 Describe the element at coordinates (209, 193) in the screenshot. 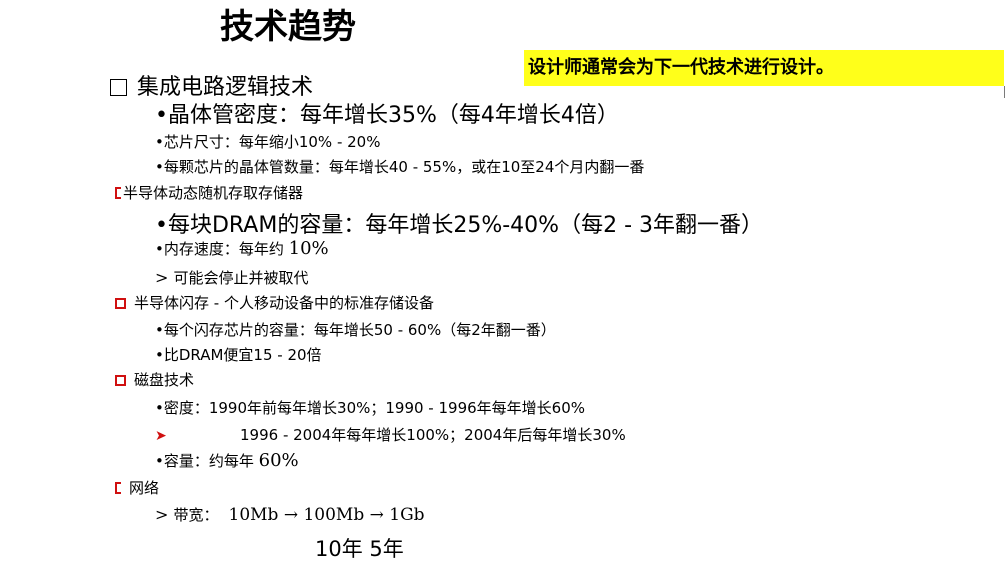

I see `section-heading-dram: 半导体动态随机存取存储器` at that location.